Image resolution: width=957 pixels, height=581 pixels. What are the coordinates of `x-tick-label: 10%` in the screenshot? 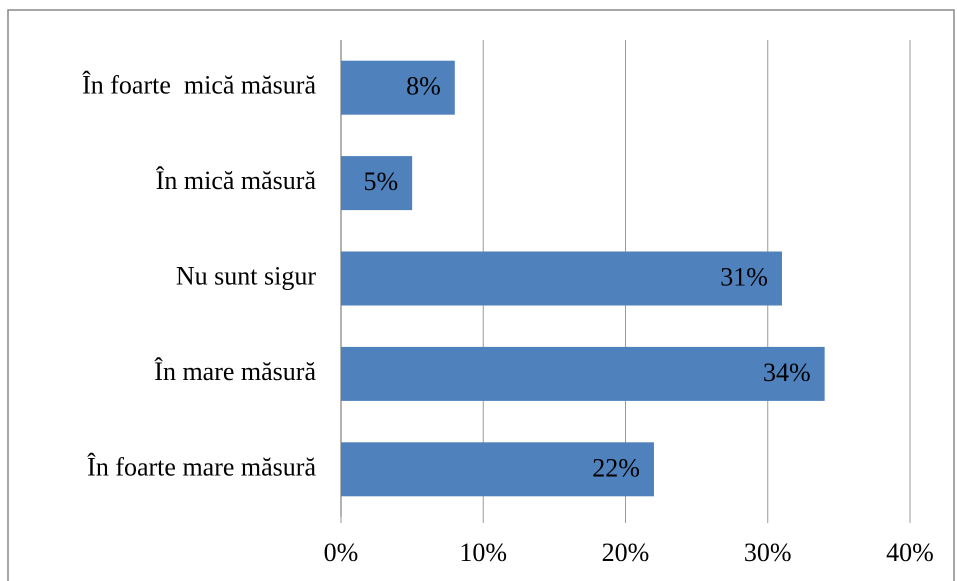 It's located at (483, 552).